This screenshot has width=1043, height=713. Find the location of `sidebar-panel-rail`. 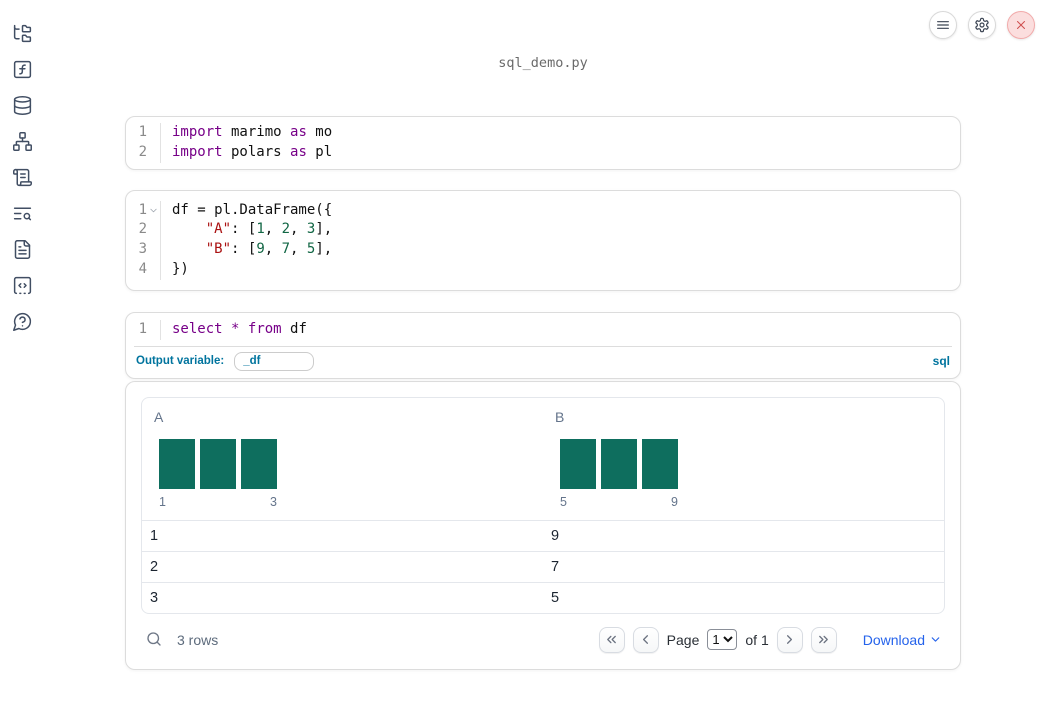

sidebar-panel-rail is located at coordinates (22, 166).